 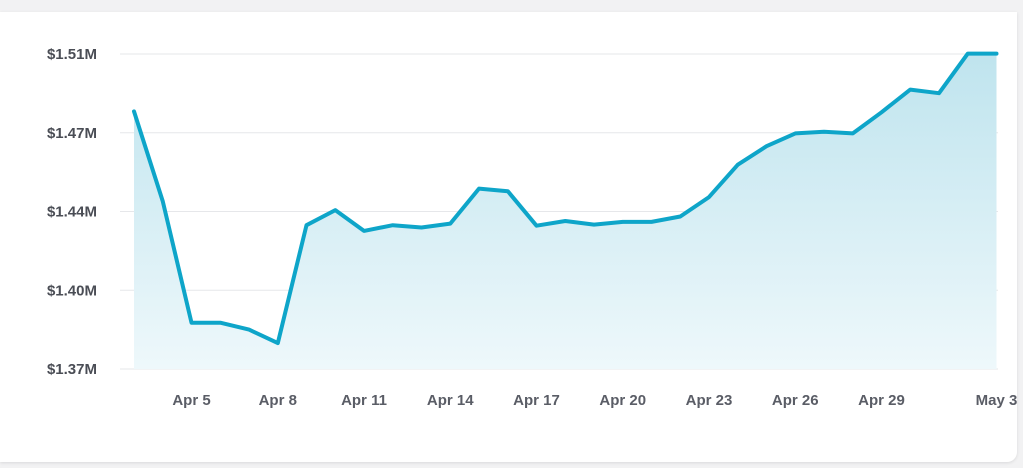 I want to click on x-tick-label: Apr 29, so click(x=881, y=400).